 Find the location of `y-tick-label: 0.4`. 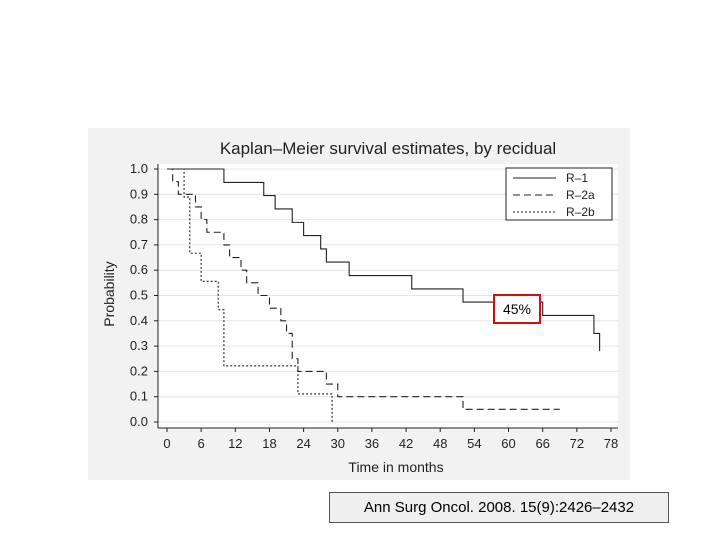

y-tick-label: 0.4 is located at coordinates (139, 320).